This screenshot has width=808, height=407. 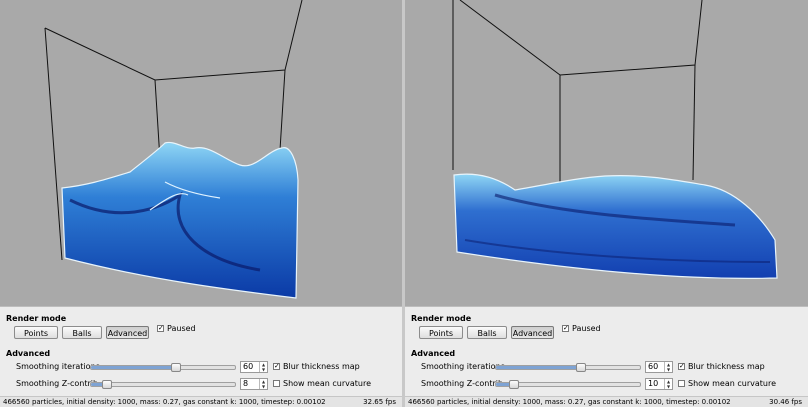 I want to click on smoothing-zcontrib-spinbox: 10 ▲ ▼, so click(x=659, y=384).